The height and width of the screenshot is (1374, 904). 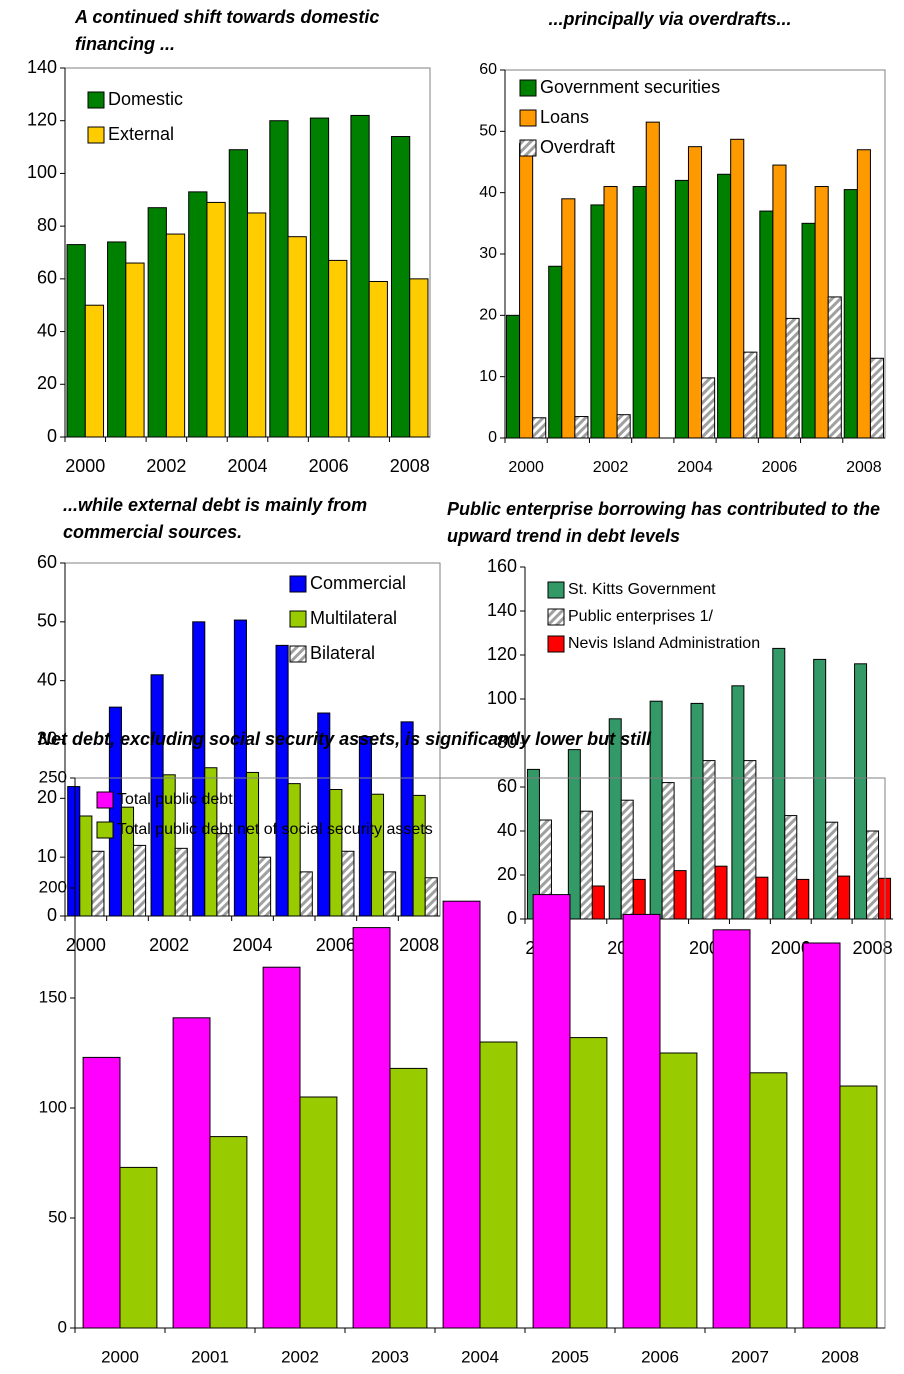 I want to click on y-tick-label: 140, so click(x=502, y=610).